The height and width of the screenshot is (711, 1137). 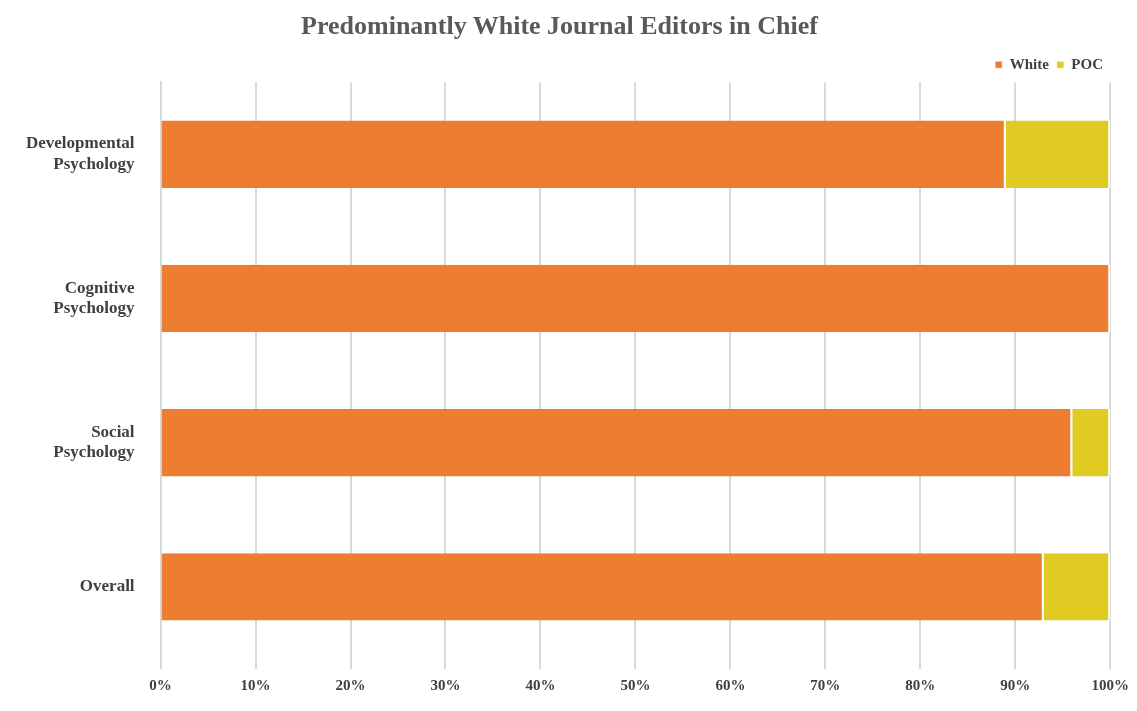 What do you see at coordinates (255, 684) in the screenshot?
I see `x-tick-label: 10%` at bounding box center [255, 684].